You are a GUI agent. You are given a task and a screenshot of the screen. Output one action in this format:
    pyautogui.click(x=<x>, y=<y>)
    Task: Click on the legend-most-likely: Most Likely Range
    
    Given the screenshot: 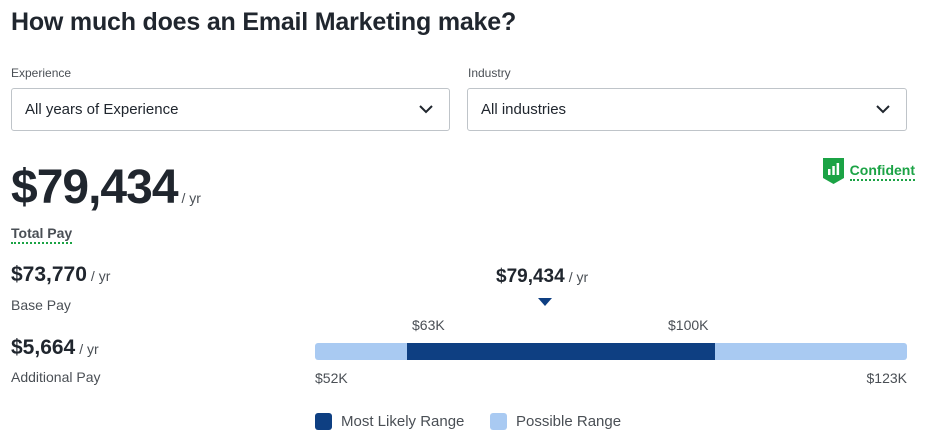 What is the action you would take?
    pyautogui.click(x=389, y=421)
    